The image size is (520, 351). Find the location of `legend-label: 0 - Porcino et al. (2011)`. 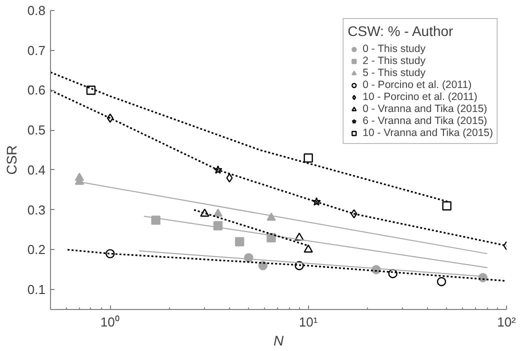

legend-label: 0 - Porcino et al. (2011) is located at coordinates (417, 85).